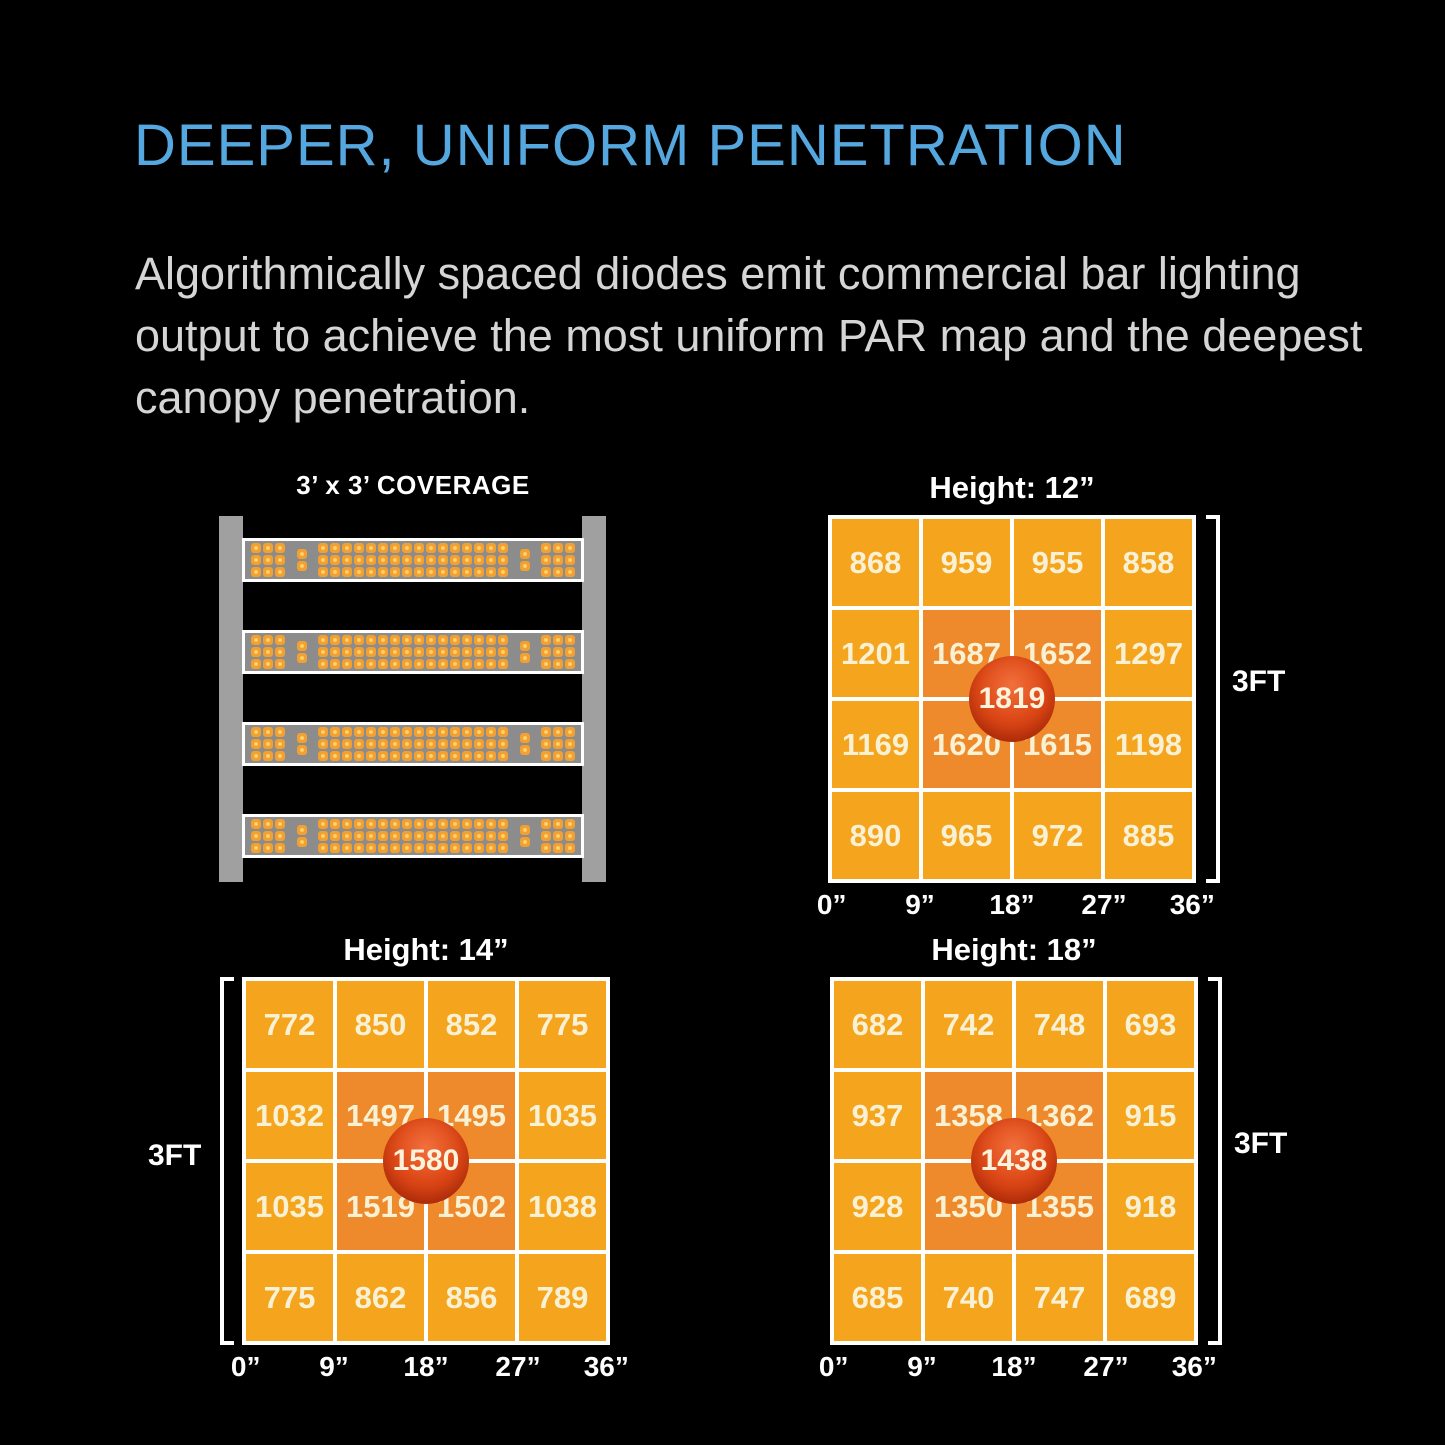 The image size is (1445, 1445). Describe the element at coordinates (380, 1024) in the screenshot. I see `par-cell: 850` at that location.